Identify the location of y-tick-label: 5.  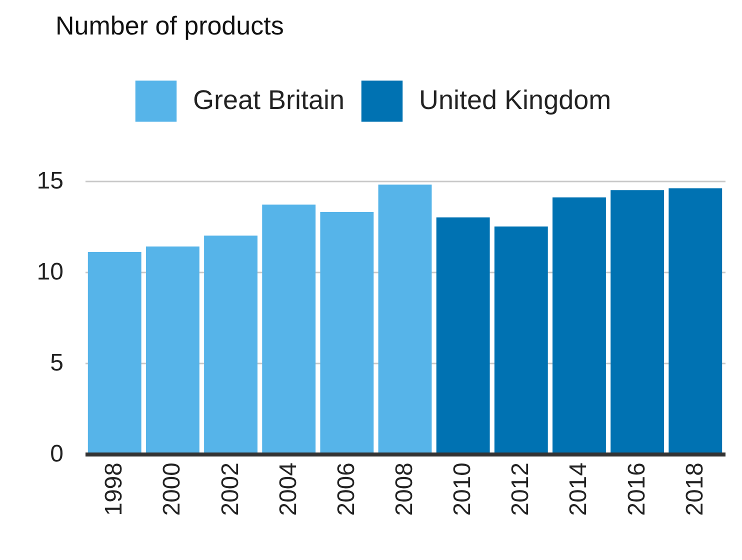
(57, 363).